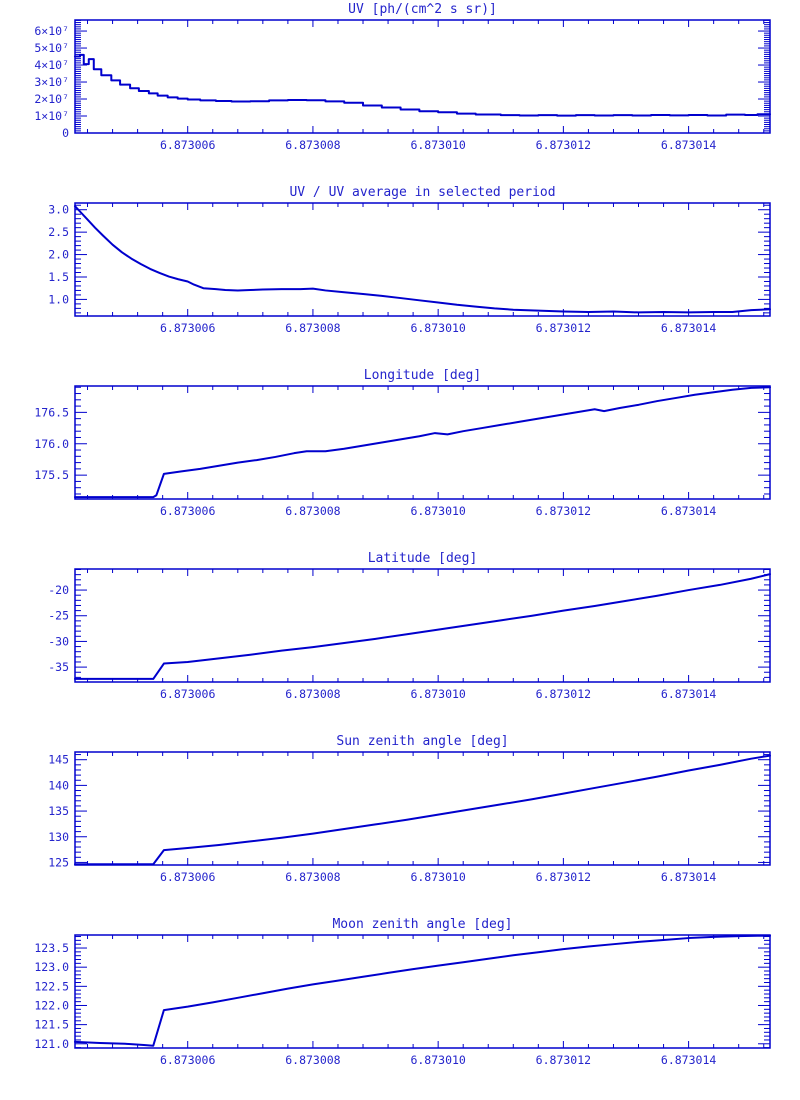  I want to click on y-tick-label: 121.5, so click(51, 1025).